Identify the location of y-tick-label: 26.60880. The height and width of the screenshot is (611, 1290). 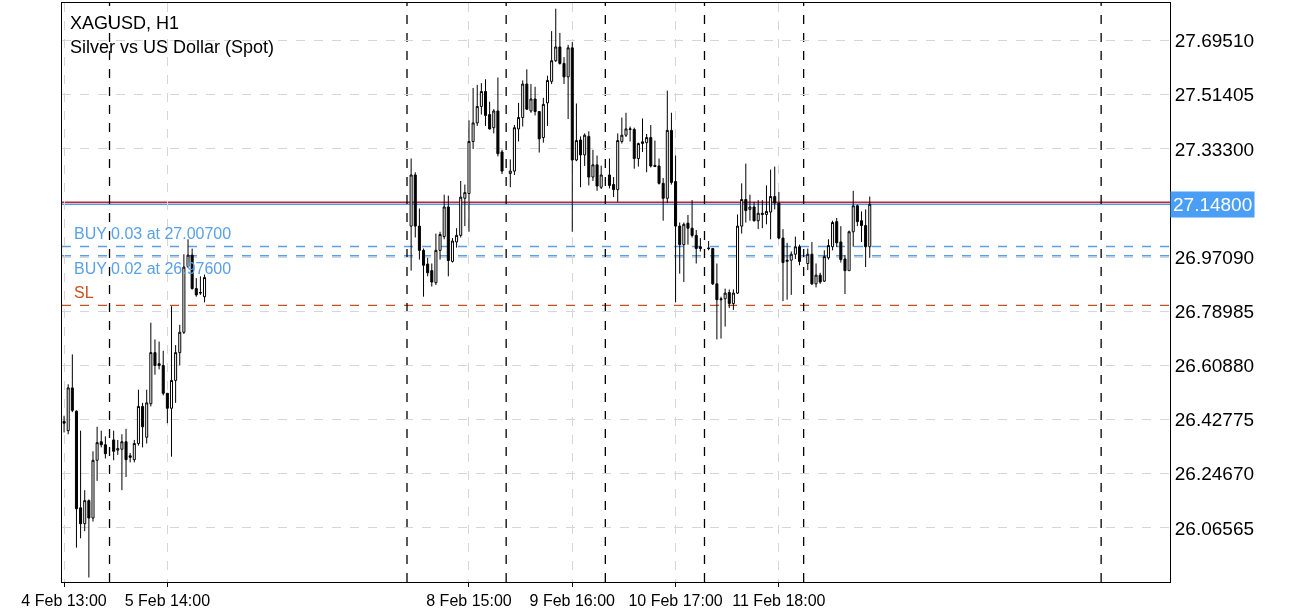
(1214, 366).